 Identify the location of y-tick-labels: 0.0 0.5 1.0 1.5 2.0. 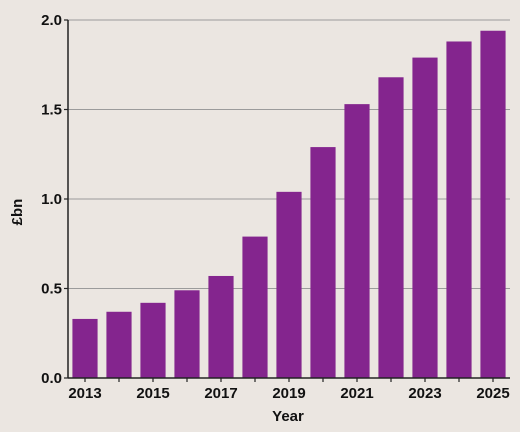
(51, 199).